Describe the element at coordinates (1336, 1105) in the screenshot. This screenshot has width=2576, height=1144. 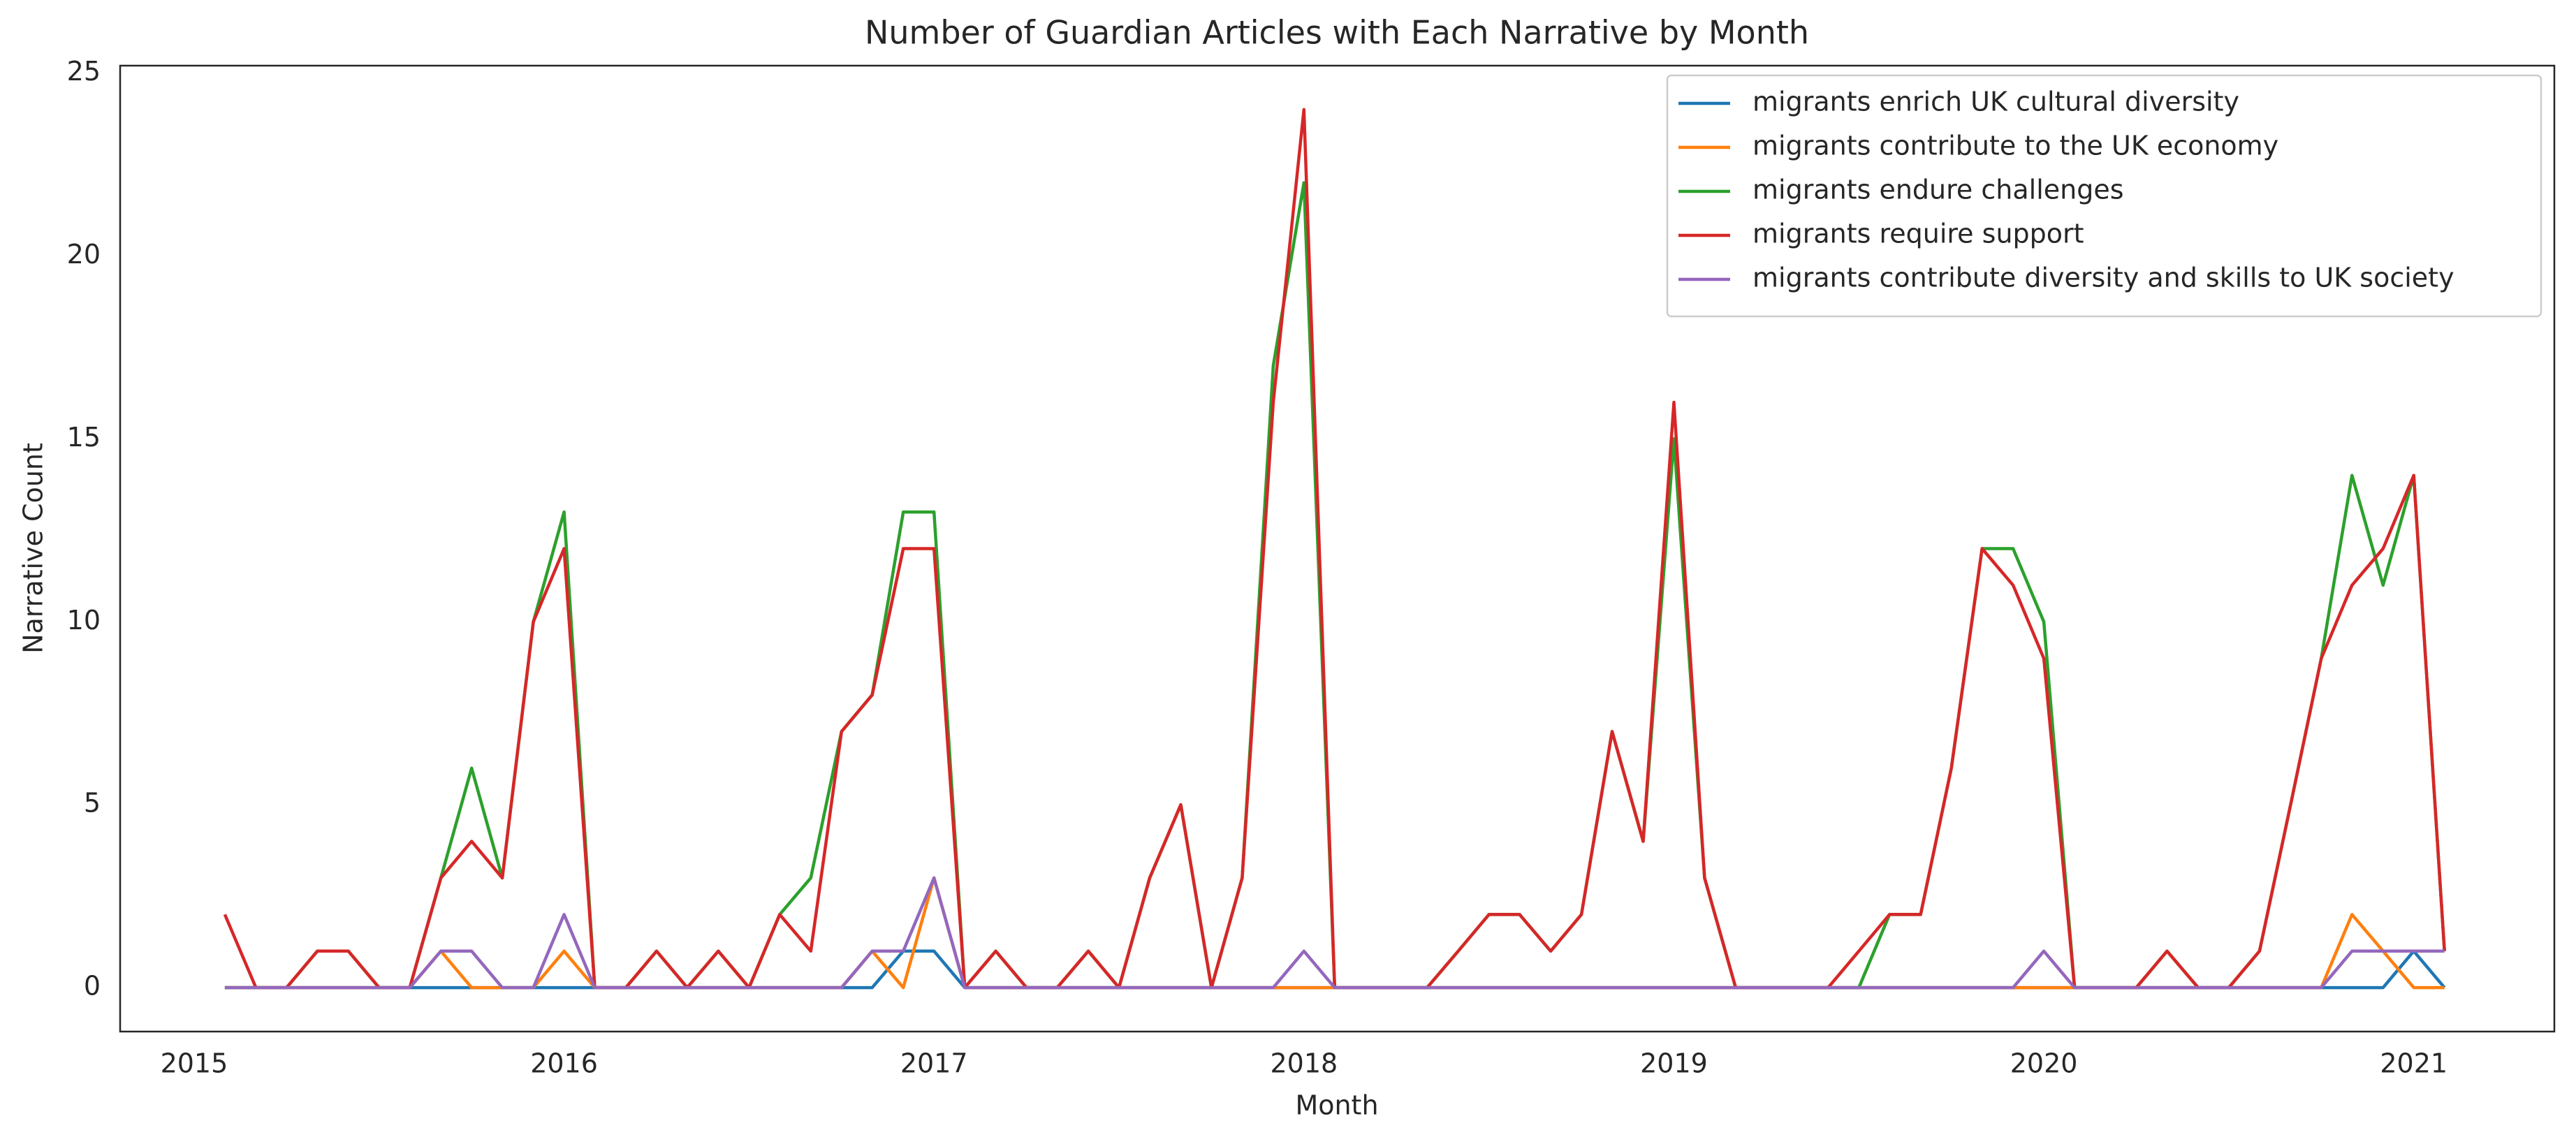
I see `x-axis-label: Month` at that location.